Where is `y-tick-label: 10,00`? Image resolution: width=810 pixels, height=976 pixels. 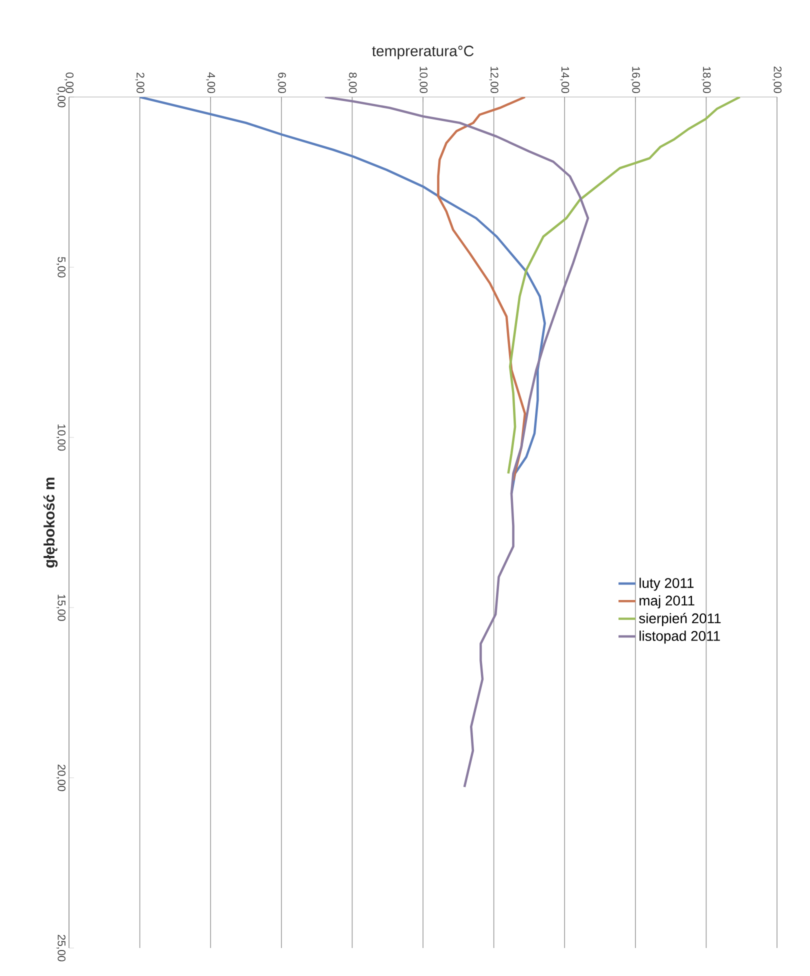 y-tick-label: 10,00 is located at coordinates (61, 437).